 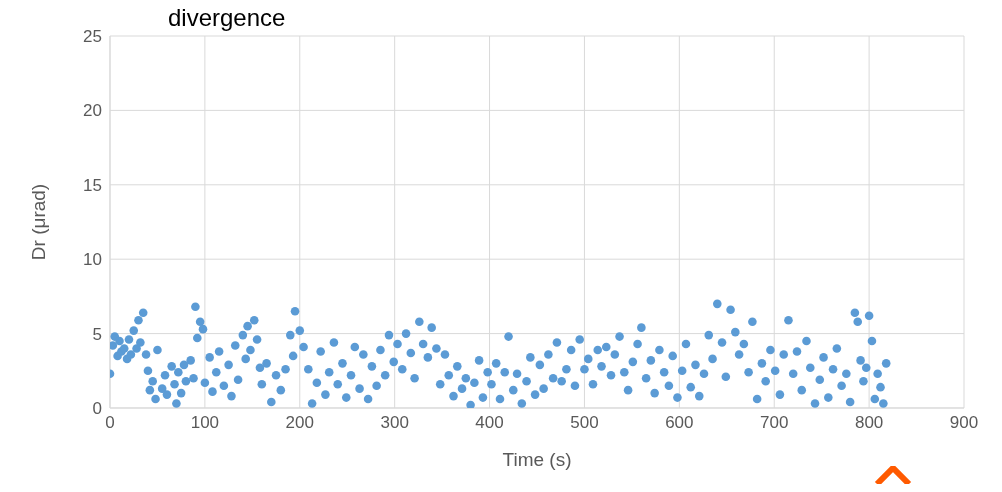 What do you see at coordinates (584, 423) in the screenshot?
I see `x-tick-label: 500` at bounding box center [584, 423].